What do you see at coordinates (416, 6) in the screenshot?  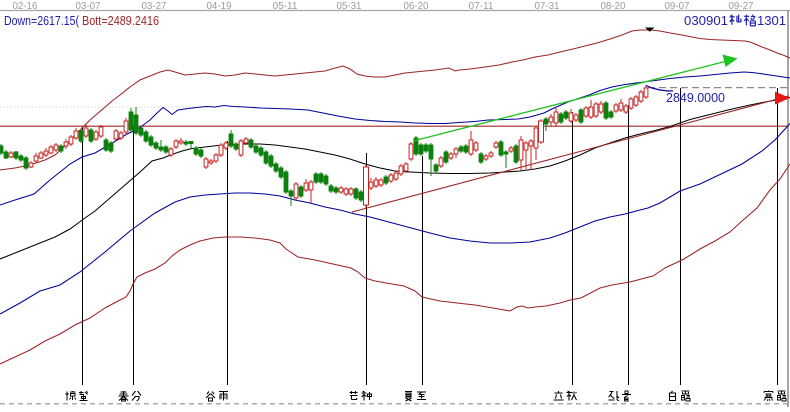 I see `svg-text: 06-20` at bounding box center [416, 6].